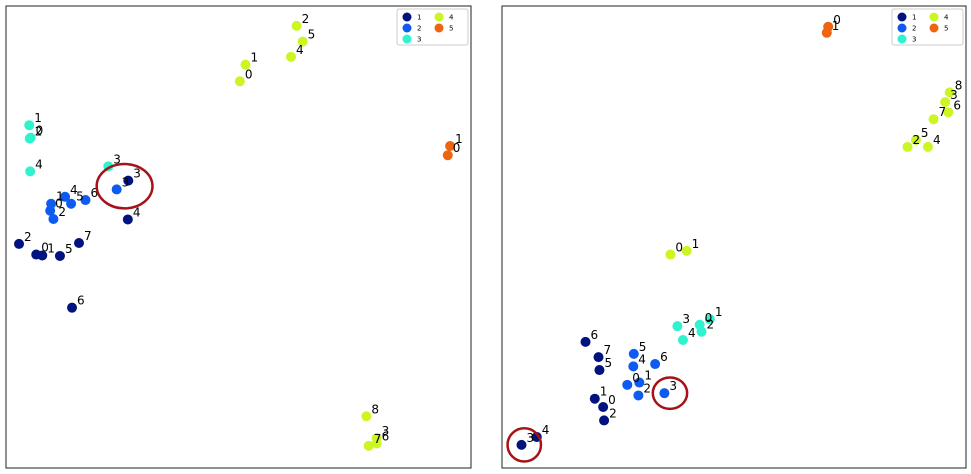  I want to click on legend-box, so click(927, 27).